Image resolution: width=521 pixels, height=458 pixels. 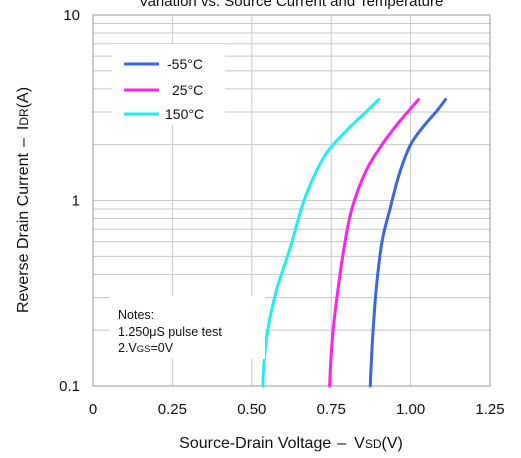 I want to click on notes-box, so click(x=187, y=327).